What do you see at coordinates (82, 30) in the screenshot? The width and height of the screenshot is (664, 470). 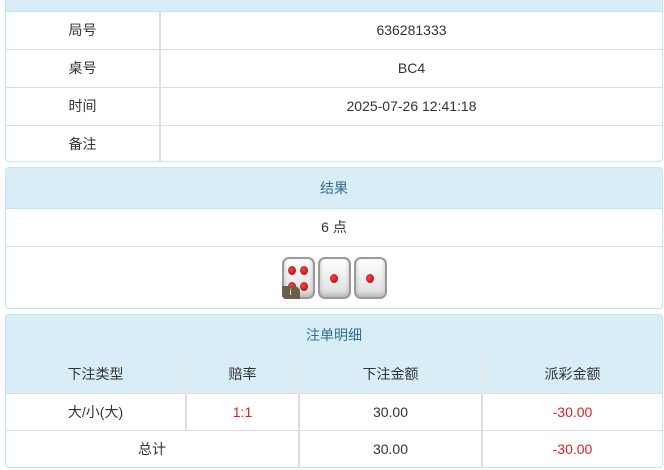 I see `row-label: 局号` at bounding box center [82, 30].